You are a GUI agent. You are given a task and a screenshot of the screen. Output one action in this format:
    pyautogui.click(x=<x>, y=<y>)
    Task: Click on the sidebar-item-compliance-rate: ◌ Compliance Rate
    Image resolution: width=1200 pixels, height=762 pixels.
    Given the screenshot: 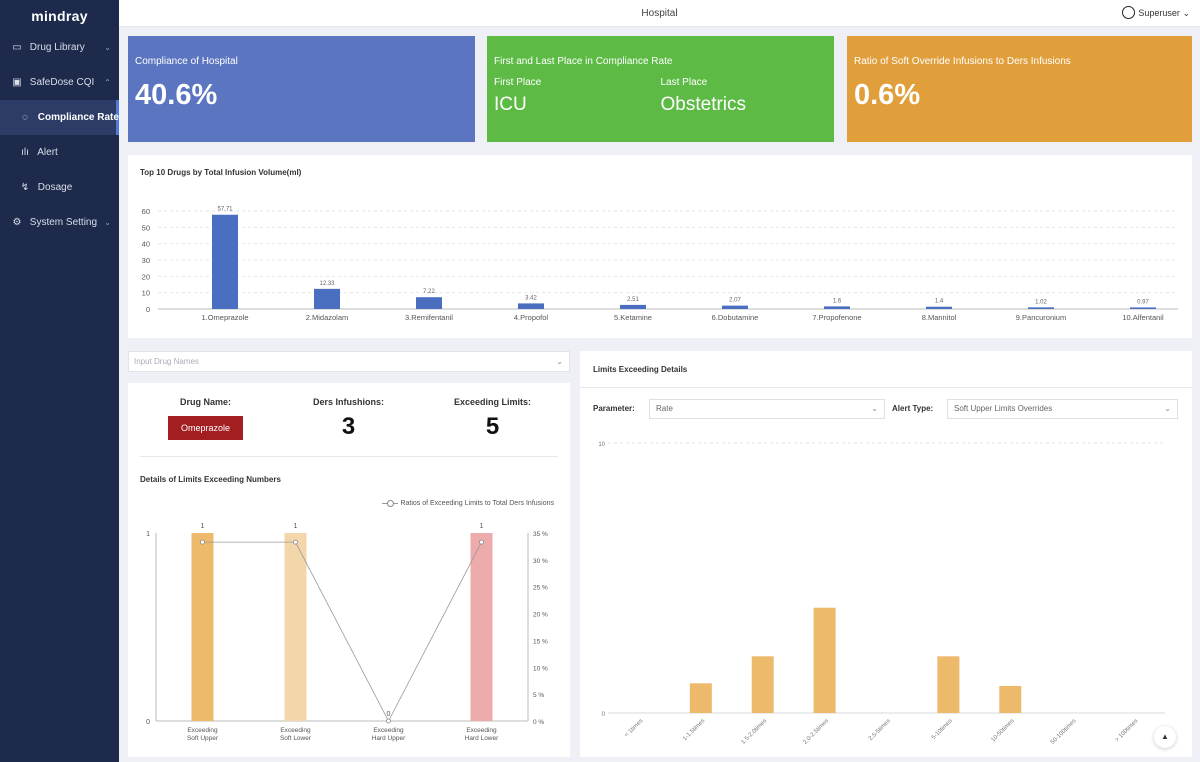 What is the action you would take?
    pyautogui.click(x=59, y=117)
    